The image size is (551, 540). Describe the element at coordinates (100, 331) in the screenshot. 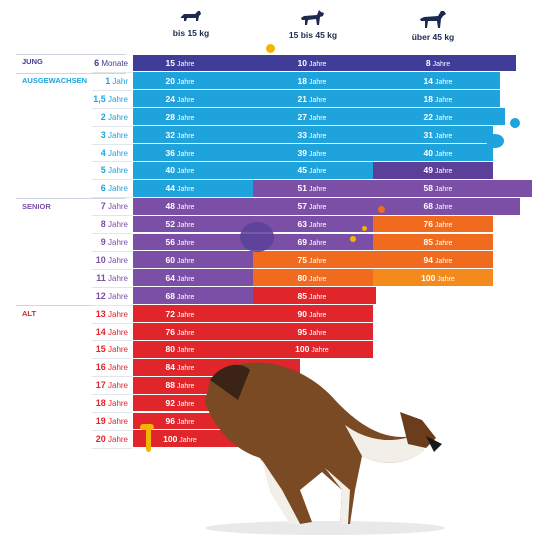

I see `age-number: 14` at that location.